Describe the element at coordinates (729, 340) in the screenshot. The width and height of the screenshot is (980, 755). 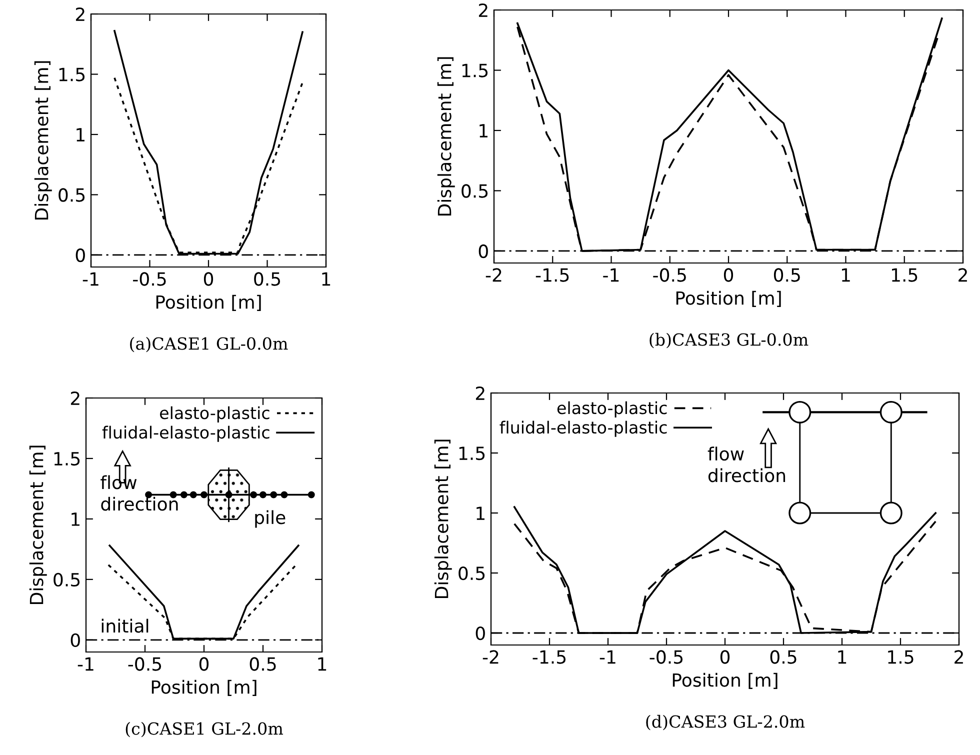
I see `text: (b)CASE3 GL-0.0m` at that location.